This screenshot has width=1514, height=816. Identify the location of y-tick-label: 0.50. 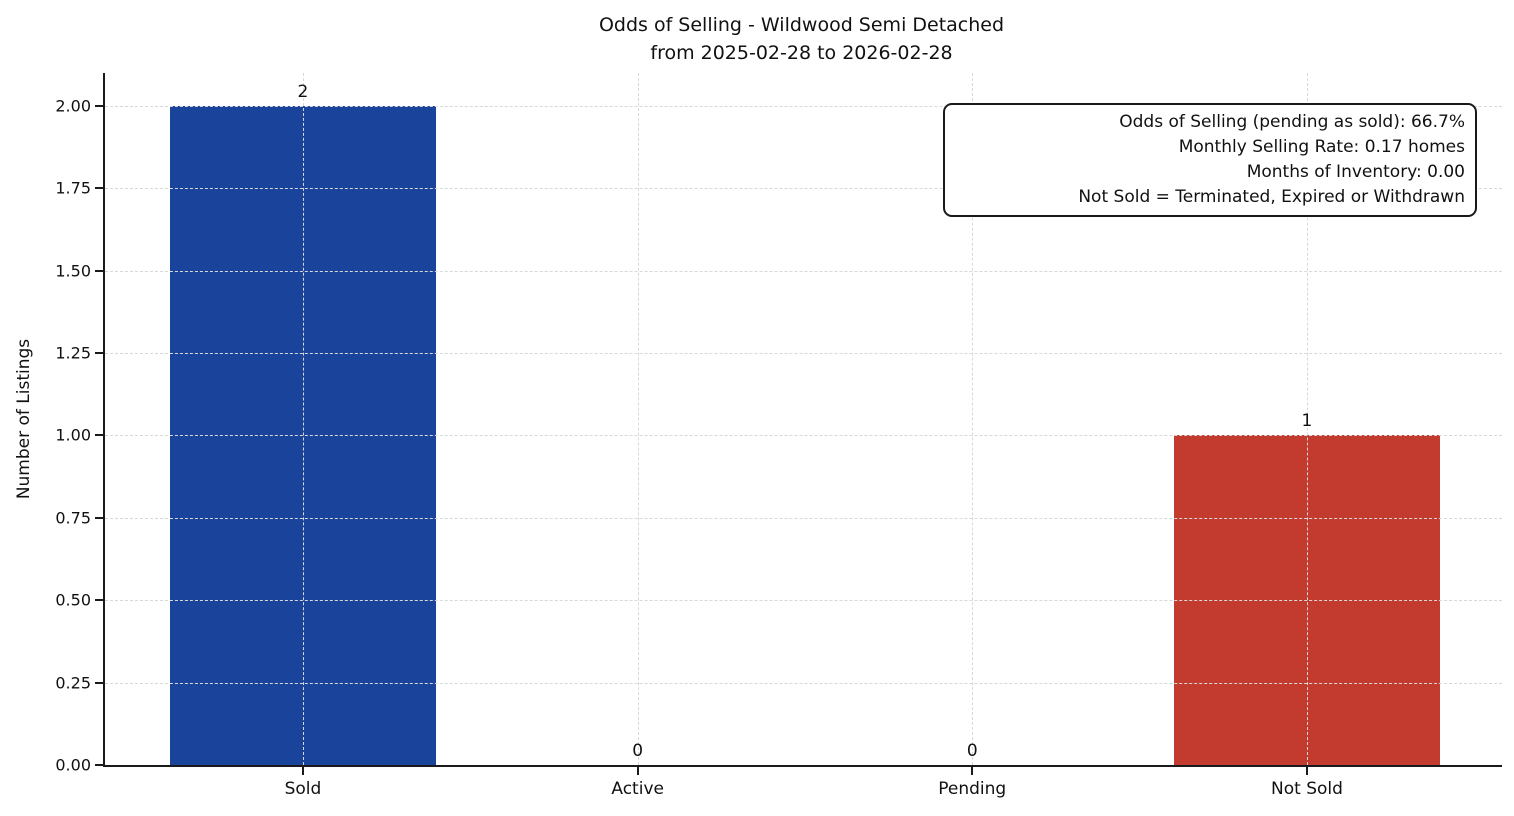
(73, 600).